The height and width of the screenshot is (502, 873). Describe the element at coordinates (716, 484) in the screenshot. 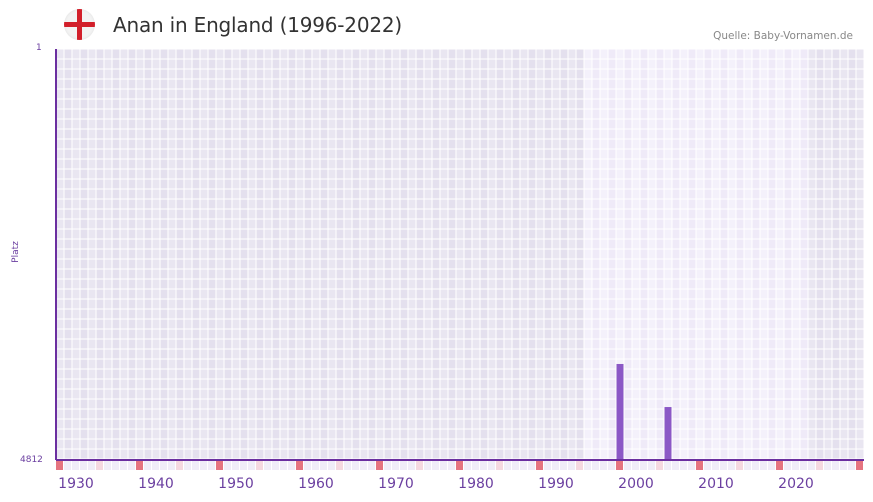

I see `x-tick-2010: 2010` at that location.